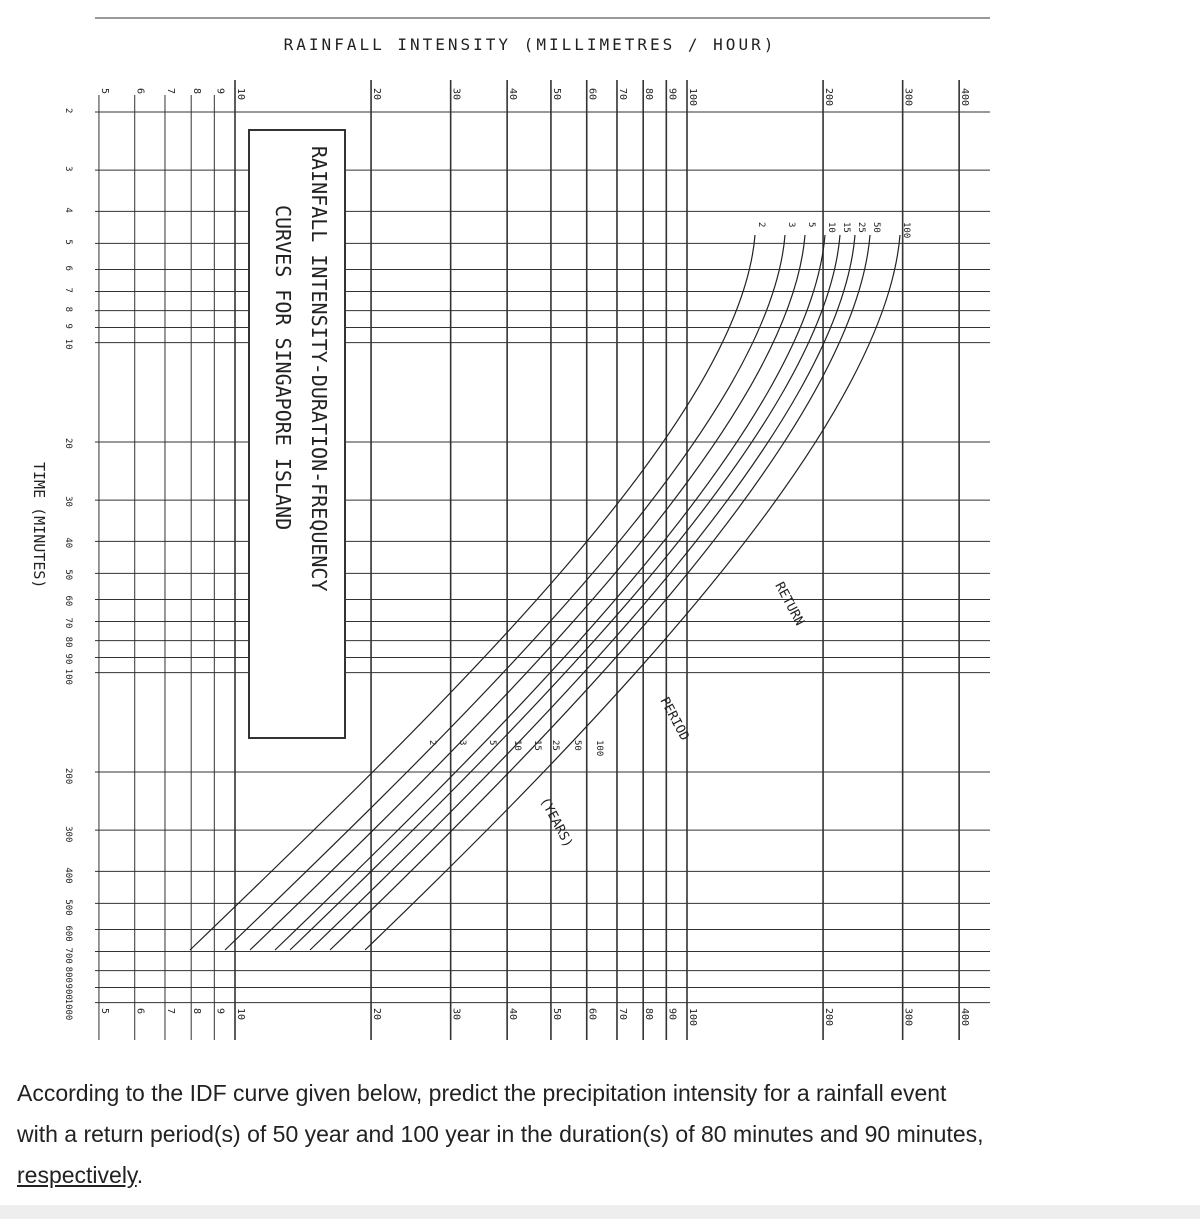 The width and height of the screenshot is (1200, 1219). Describe the element at coordinates (555, 822) in the screenshot. I see `annotation: (YEARS)` at that location.